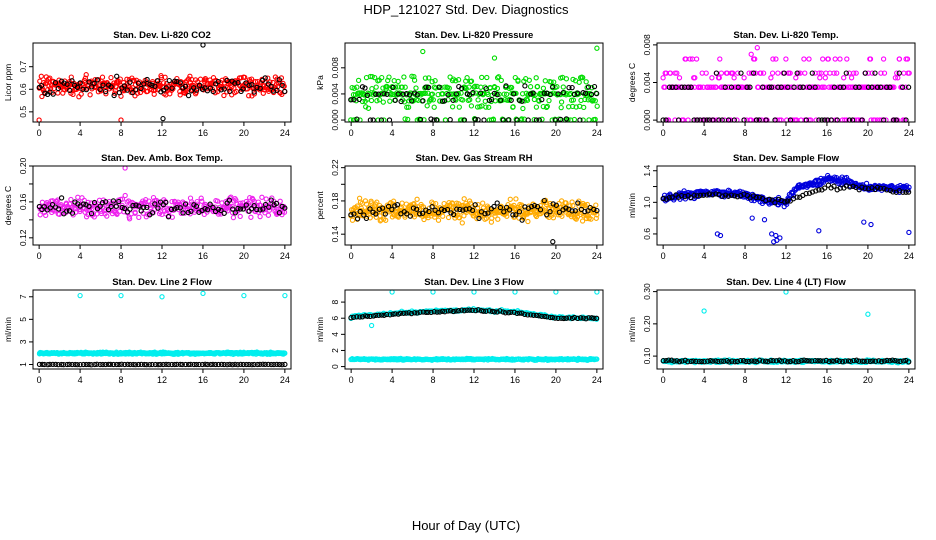 The width and height of the screenshot is (936, 540). I want to click on x-tick-label: 12, so click(162, 133).